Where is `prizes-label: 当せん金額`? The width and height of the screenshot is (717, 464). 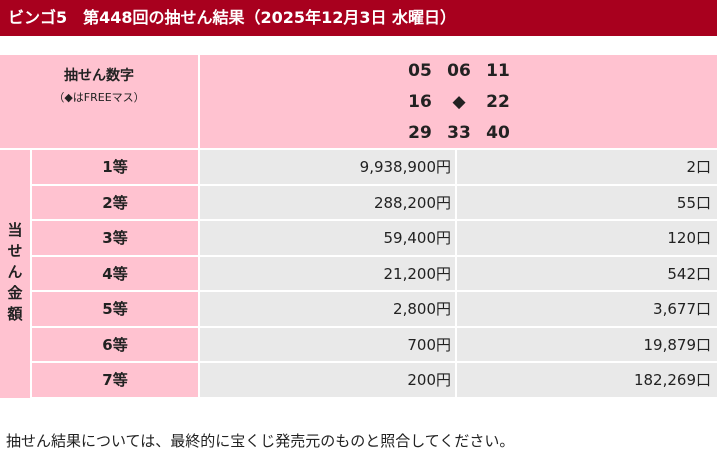
prizes-label: 当せん金額 is located at coordinates (14, 274).